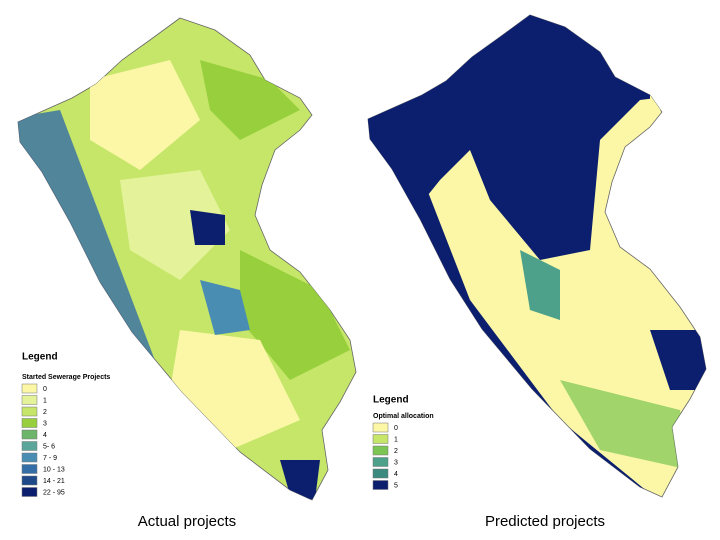 Image resolution: width=720 pixels, height=540 pixels. Describe the element at coordinates (187, 521) in the screenshot. I see `map-caption: Actual projects` at that location.